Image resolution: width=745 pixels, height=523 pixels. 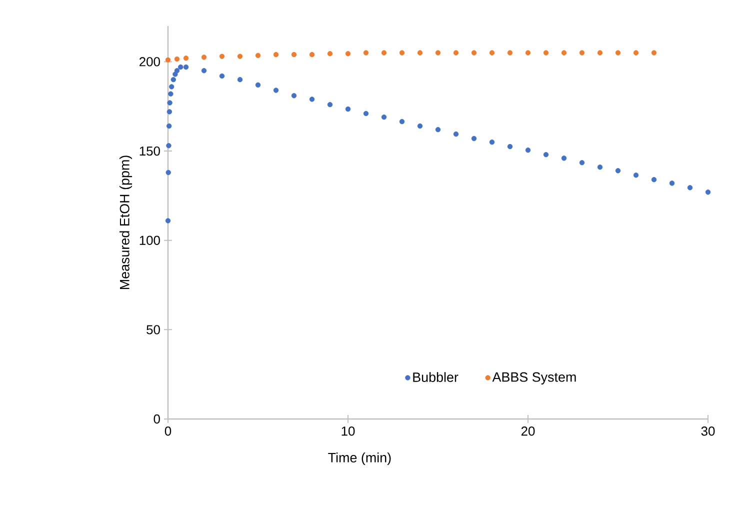 I want to click on y-tick-label: 0, so click(x=157, y=419).